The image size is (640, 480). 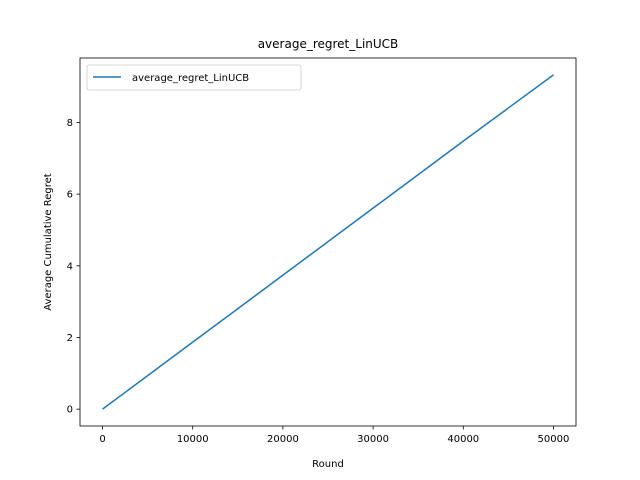 What do you see at coordinates (70, 410) in the screenshot?
I see `y-tick-label: 0` at bounding box center [70, 410].